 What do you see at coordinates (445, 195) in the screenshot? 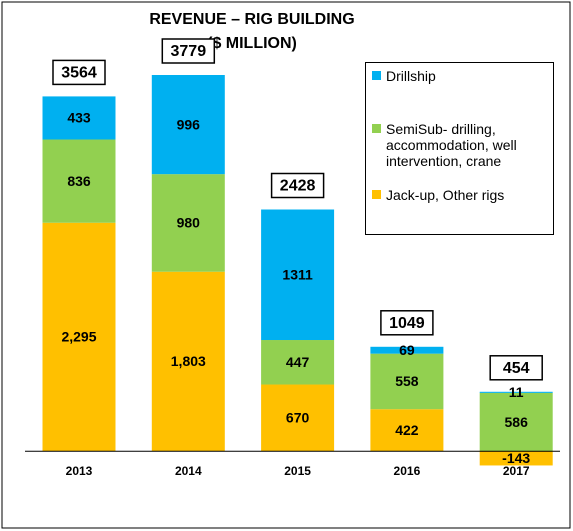
I see `legend-label: Jack-up, Other rigs` at bounding box center [445, 195].